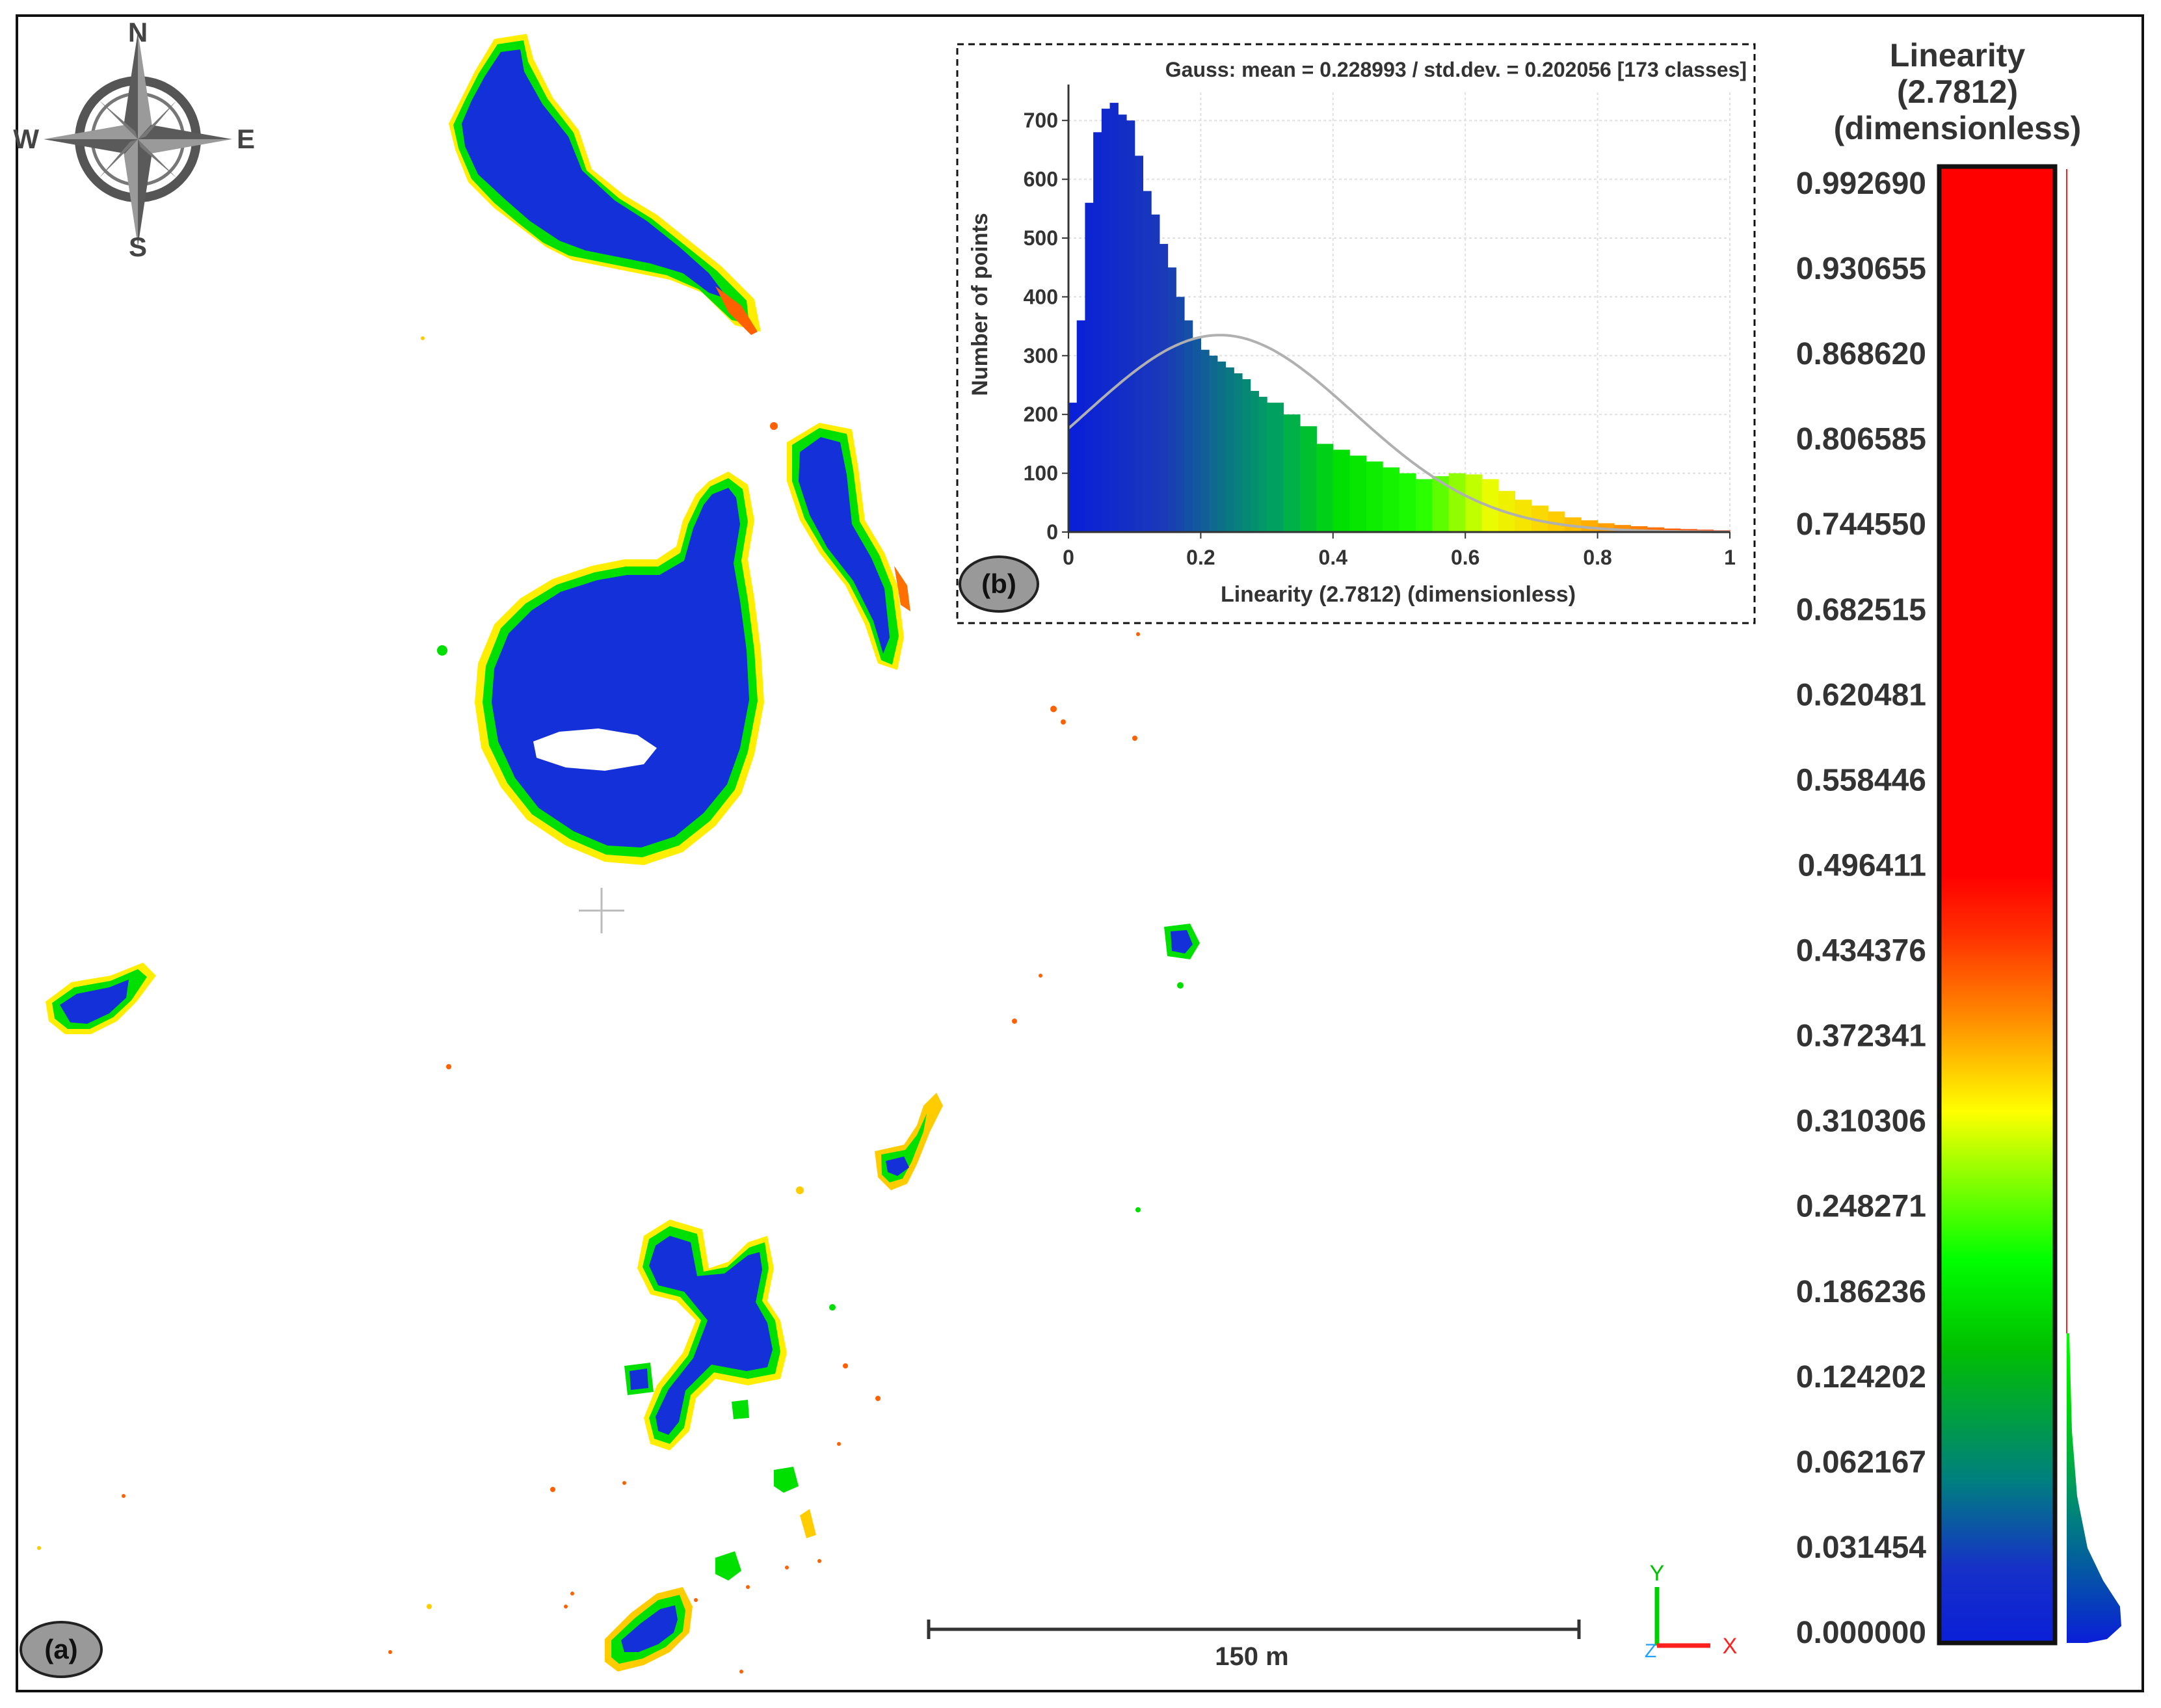 Image resolution: width=2161 pixels, height=1708 pixels. Describe the element at coordinates (1041, 414) in the screenshot. I see `chart-y-tick-label: 200` at that location.